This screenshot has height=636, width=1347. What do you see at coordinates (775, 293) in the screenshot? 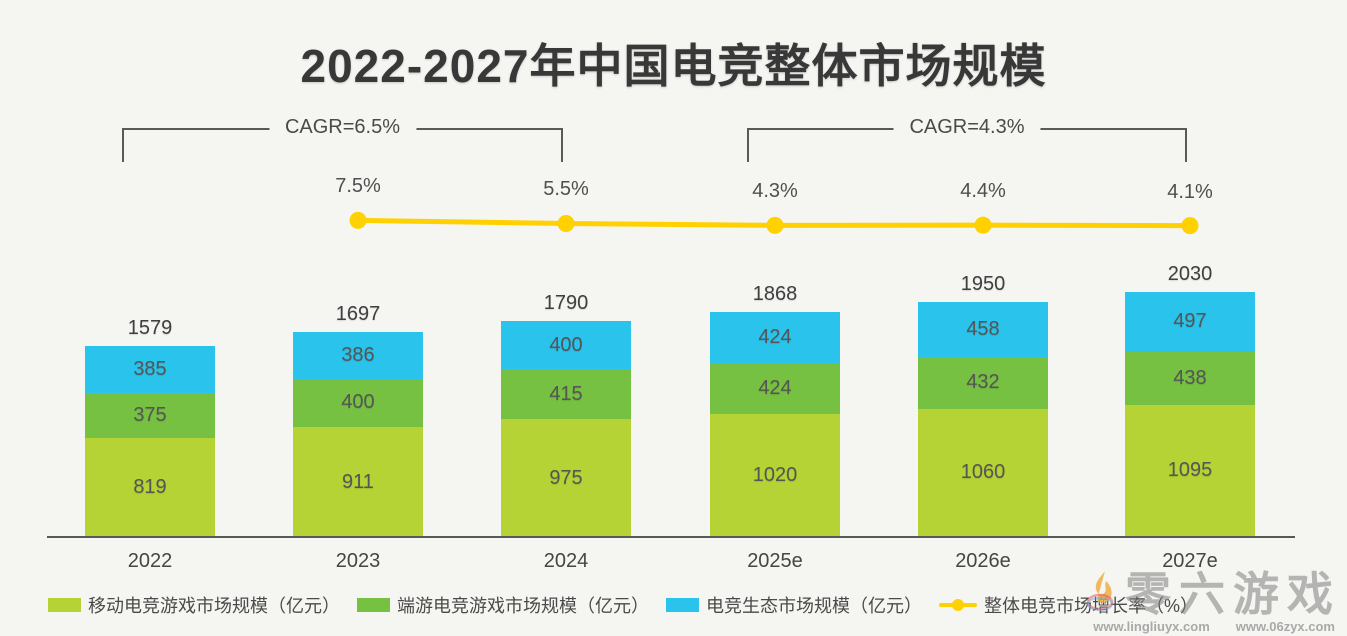
I see `bar-total-label: 1868` at bounding box center [775, 293].